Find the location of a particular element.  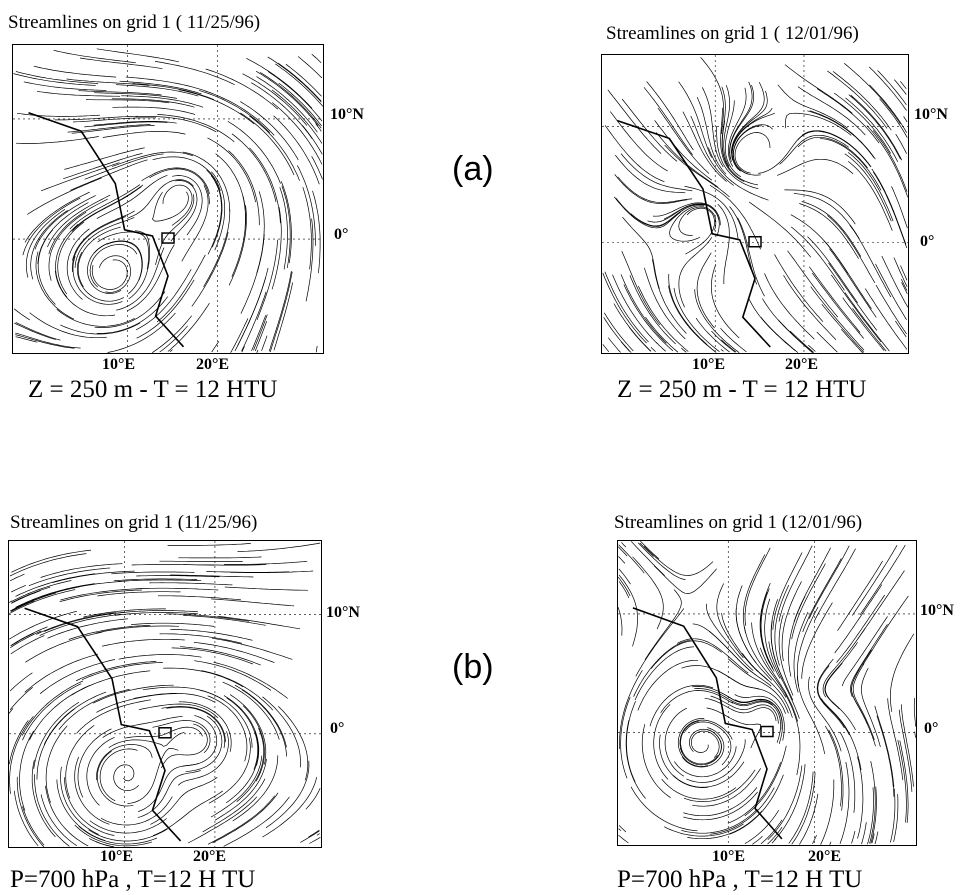

panel-title: Streamlines on grid 1 (12/01/96) is located at coordinates (738, 522).